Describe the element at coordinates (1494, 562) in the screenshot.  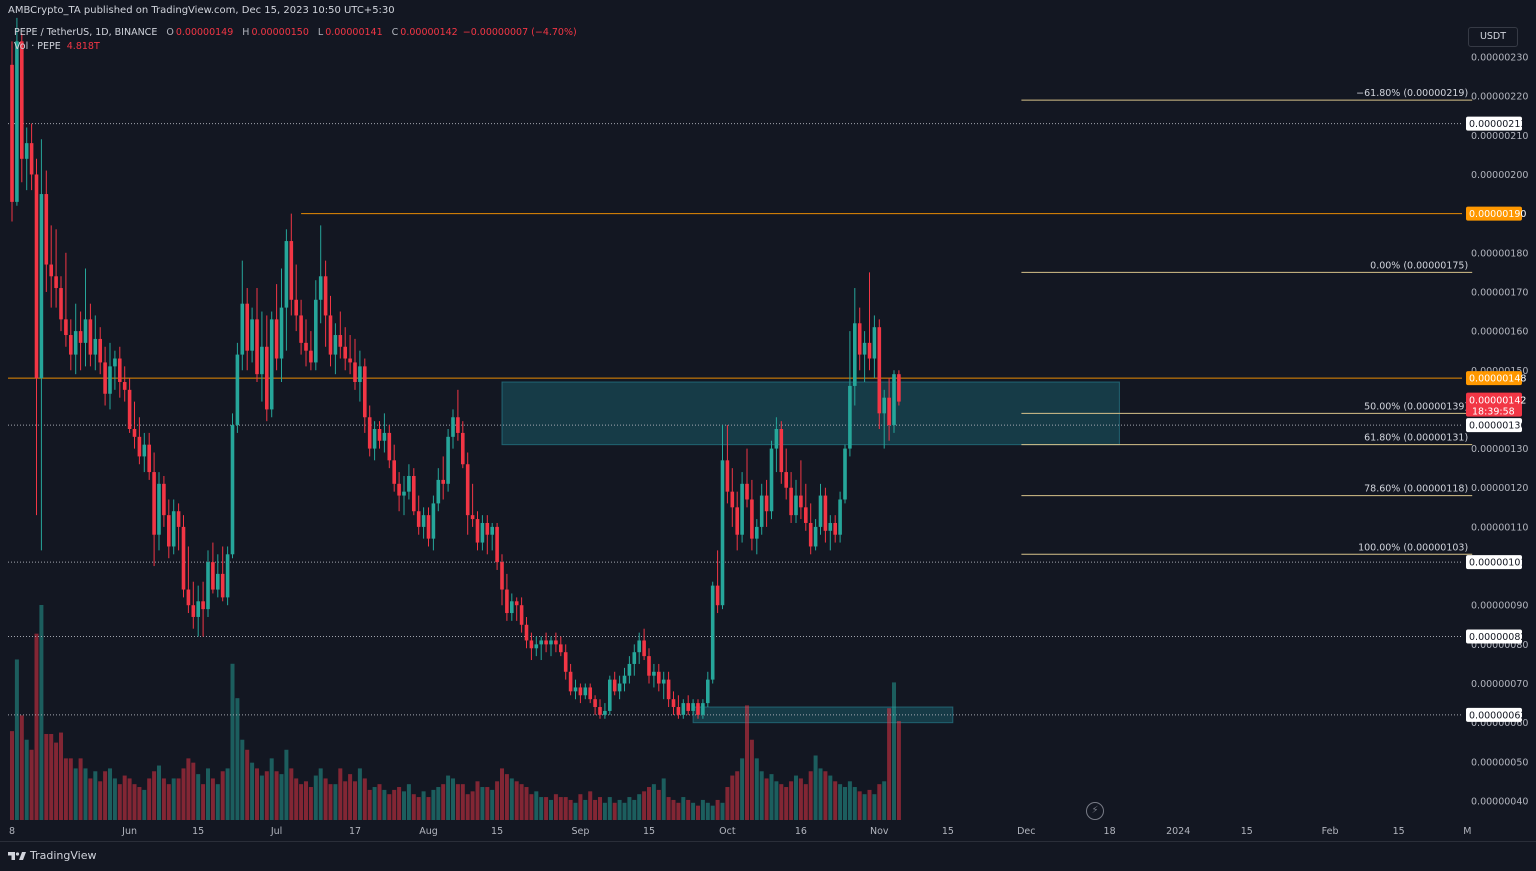
I see `level-price-tag` at that location.